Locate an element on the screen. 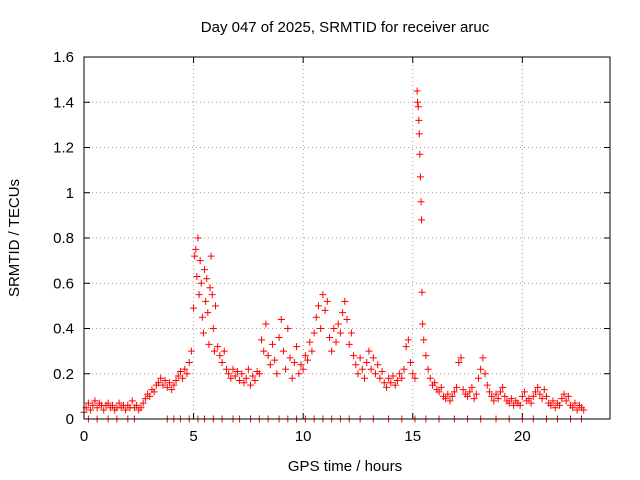 This screenshot has width=640, height=480. x-tick-label: 0 is located at coordinates (84, 436).